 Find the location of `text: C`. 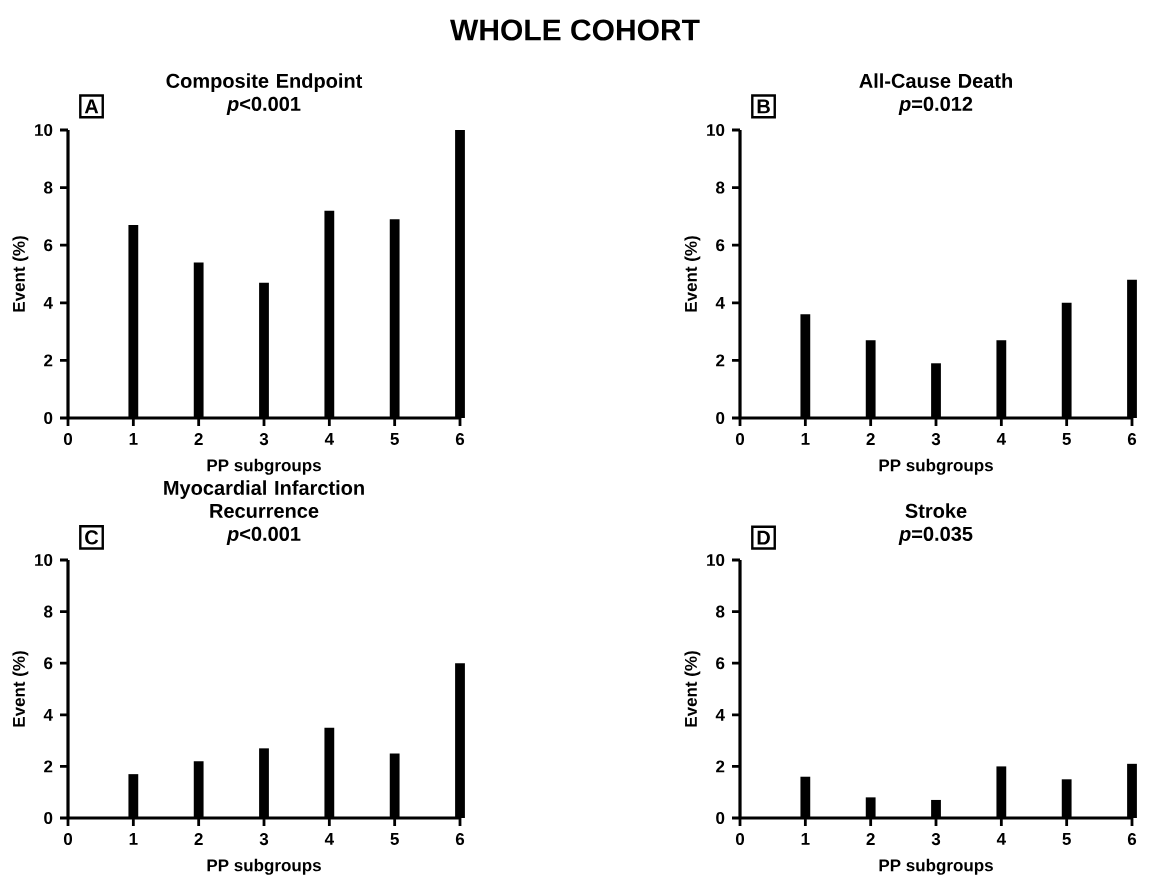

text: C is located at coordinates (92, 537).